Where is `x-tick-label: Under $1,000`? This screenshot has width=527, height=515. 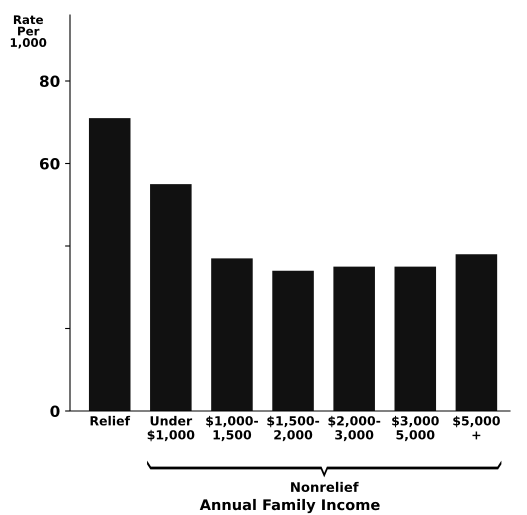
x-tick-label: Under $1,000 is located at coordinates (171, 429).